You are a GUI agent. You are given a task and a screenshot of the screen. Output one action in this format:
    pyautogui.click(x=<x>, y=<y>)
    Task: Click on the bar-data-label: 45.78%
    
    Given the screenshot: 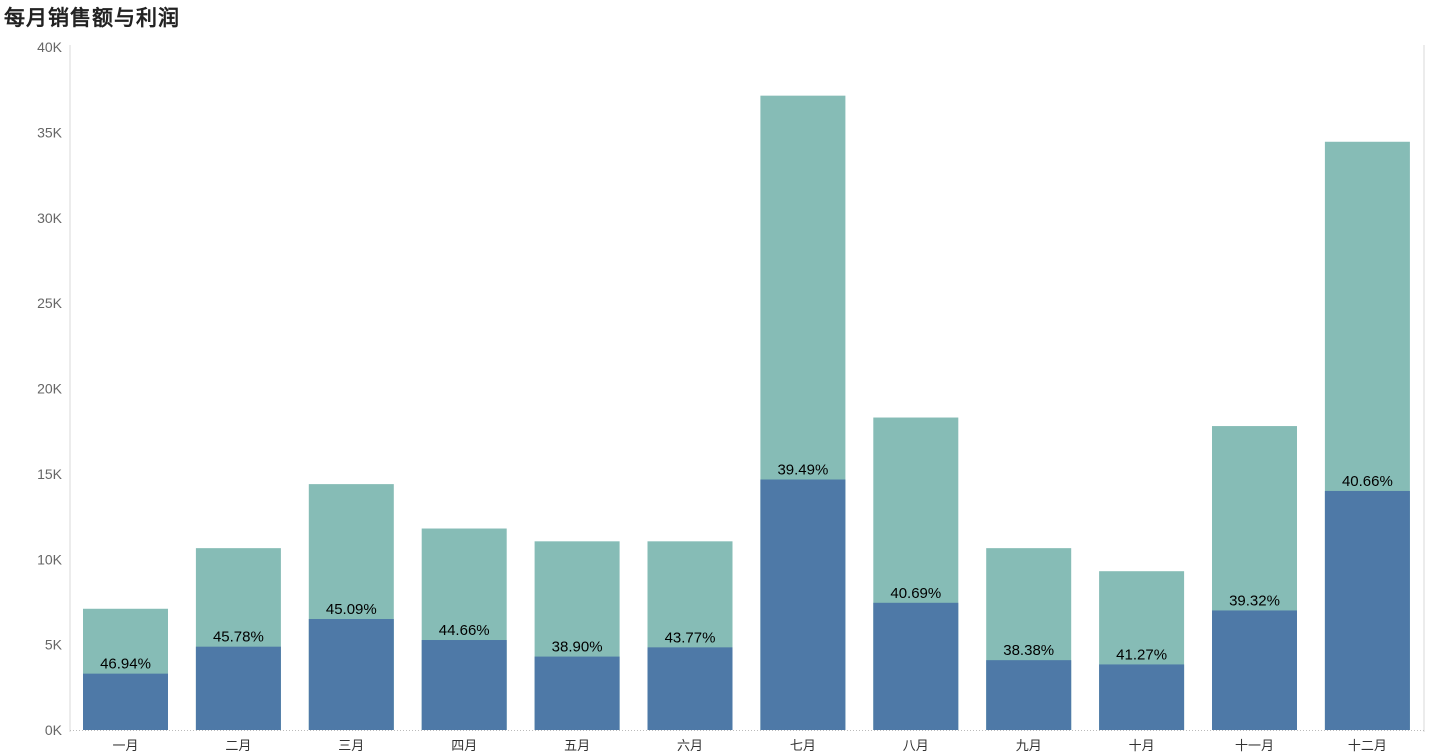 What is the action you would take?
    pyautogui.click(x=238, y=637)
    